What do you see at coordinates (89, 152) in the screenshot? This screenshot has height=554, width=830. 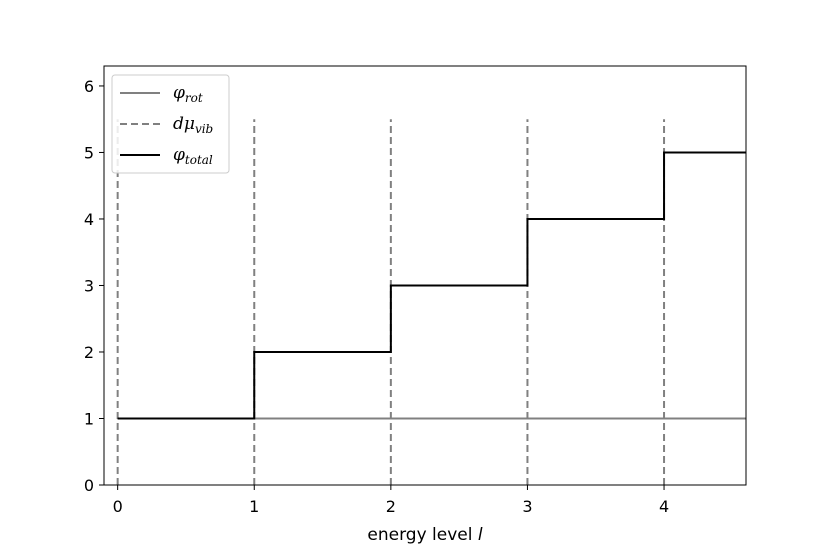 I see `y-tick-label-5: 5` at bounding box center [89, 152].